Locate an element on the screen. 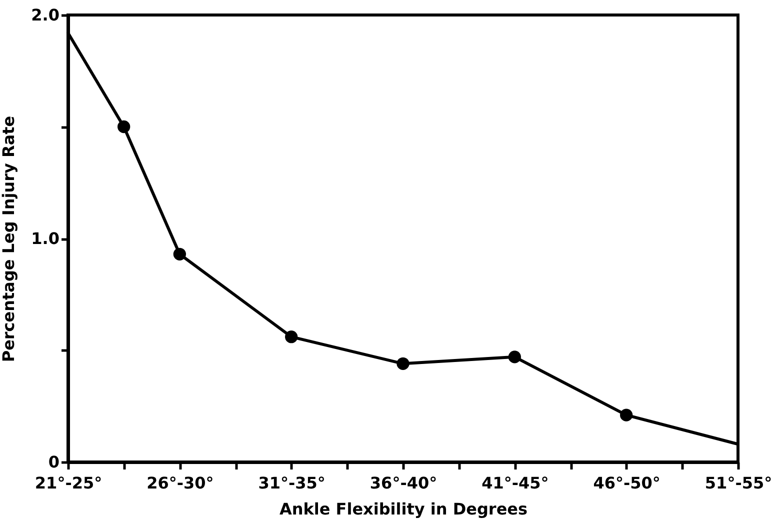 The width and height of the screenshot is (783, 530). x-axis-title: Ankle Flexibility in Degrees is located at coordinates (403, 509).